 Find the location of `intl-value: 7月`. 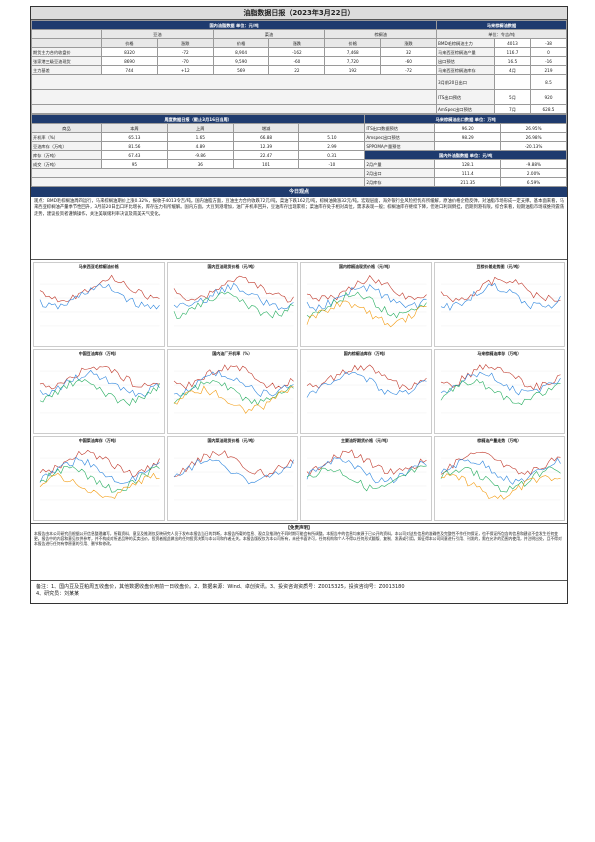

intl-value: 7月 is located at coordinates (512, 109).